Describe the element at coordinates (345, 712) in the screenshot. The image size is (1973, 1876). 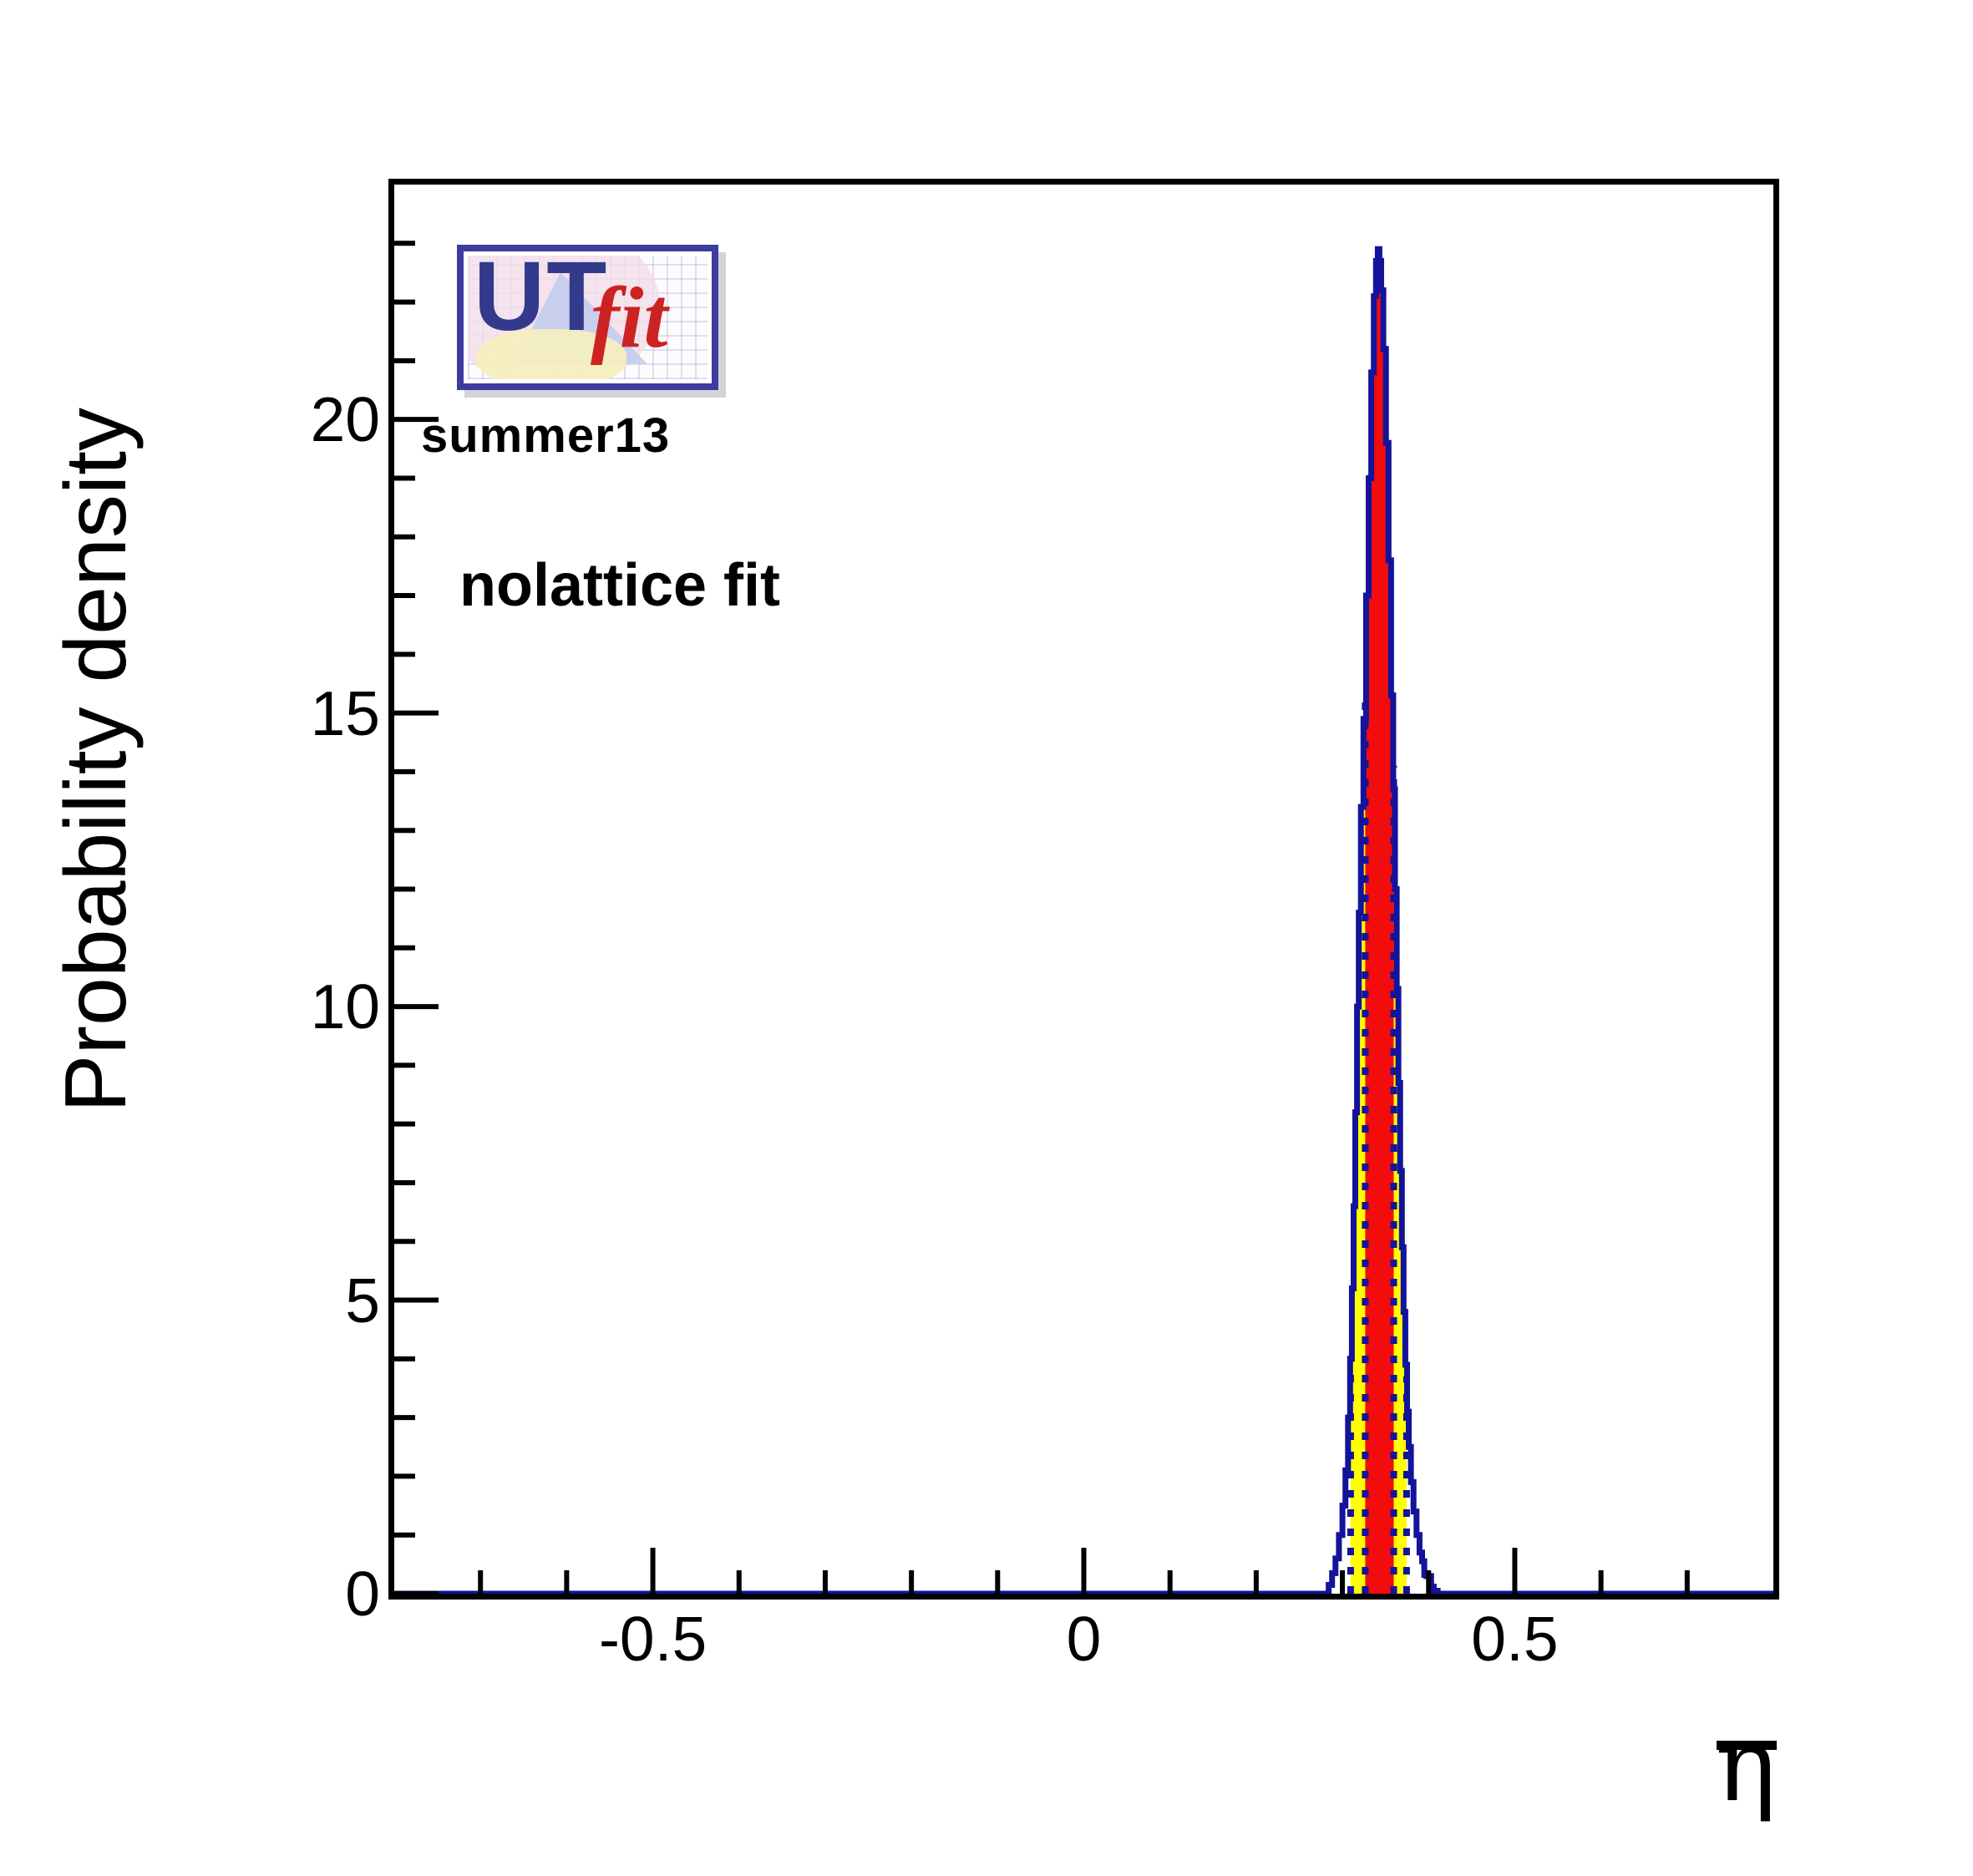
I see `y-tick-label: 15` at that location.